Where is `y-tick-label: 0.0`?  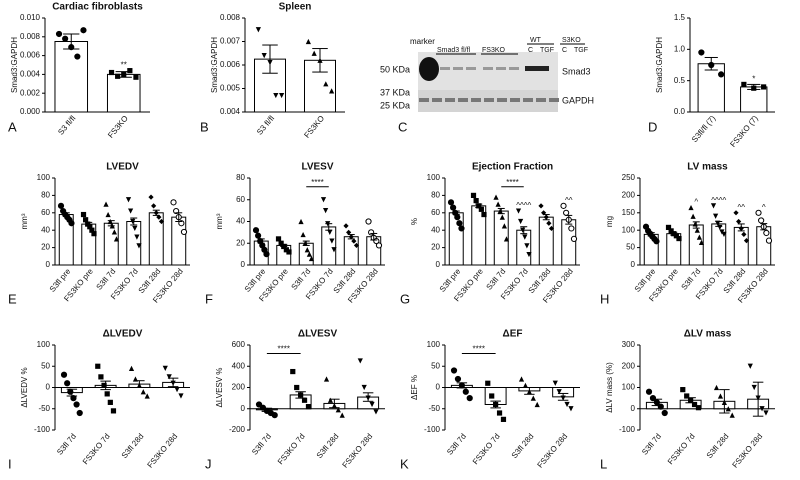 y-tick-label: 0.0 is located at coordinates (680, 111).